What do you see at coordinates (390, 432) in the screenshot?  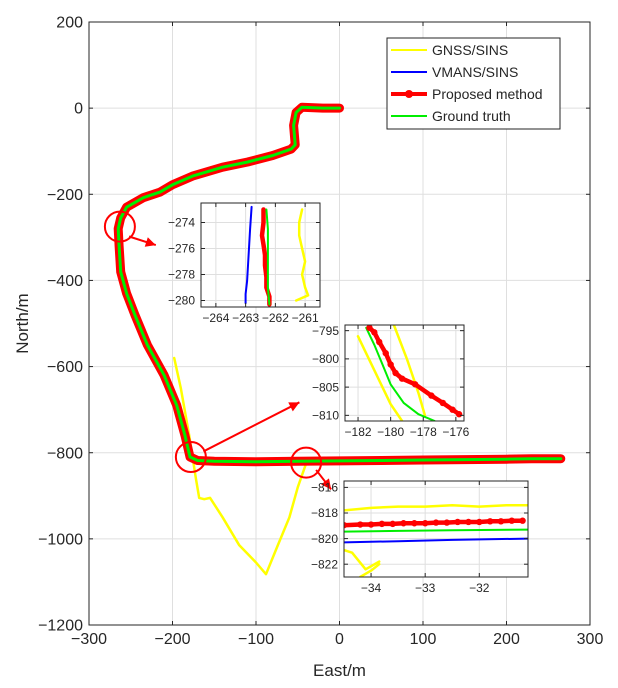 I see `x-tick-label: −180` at bounding box center [390, 432].